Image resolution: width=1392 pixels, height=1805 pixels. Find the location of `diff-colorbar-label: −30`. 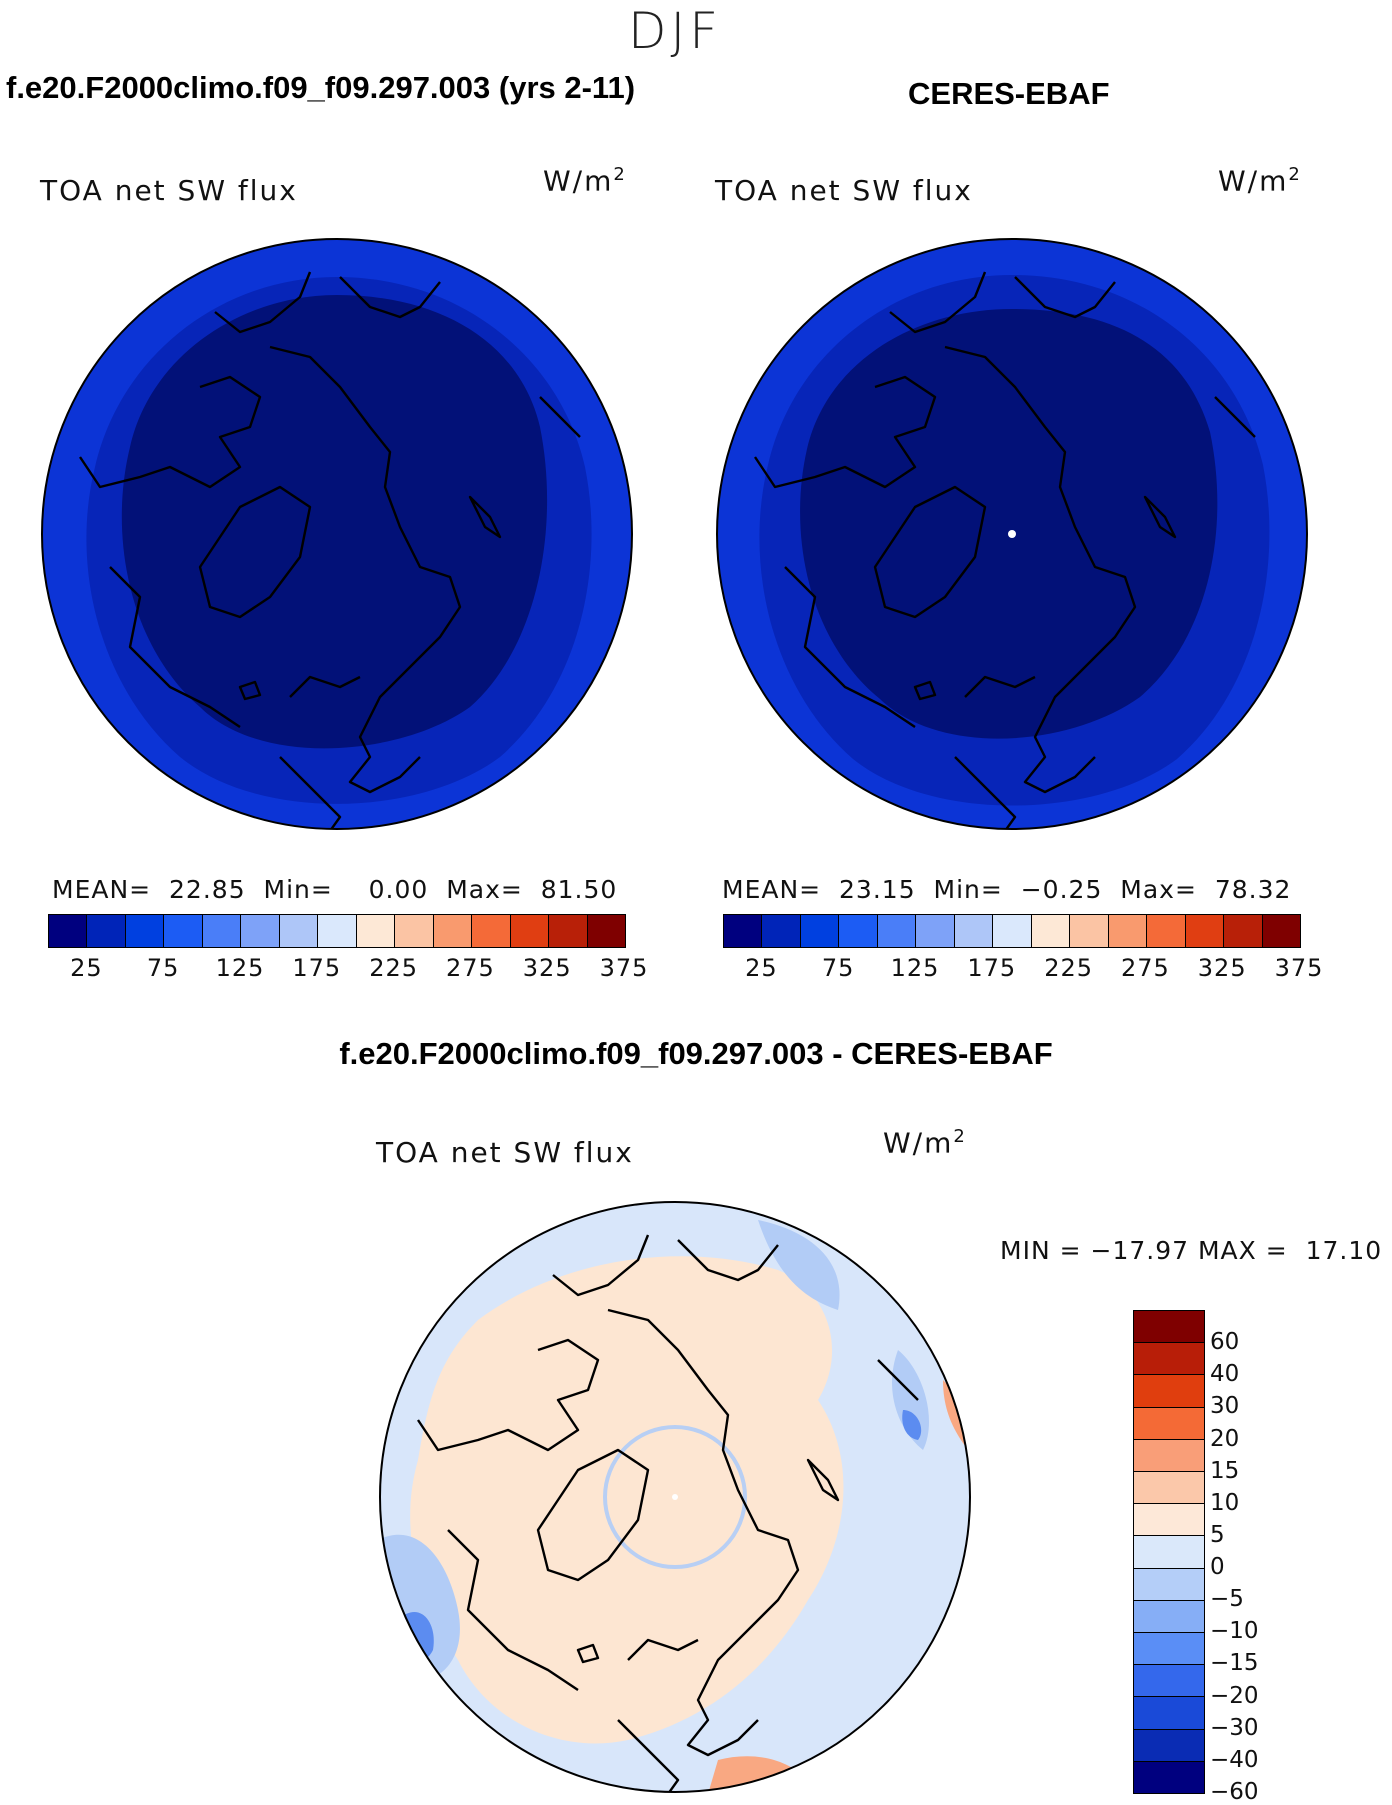

diff-colorbar-label: −30 is located at coordinates (1234, 1727).